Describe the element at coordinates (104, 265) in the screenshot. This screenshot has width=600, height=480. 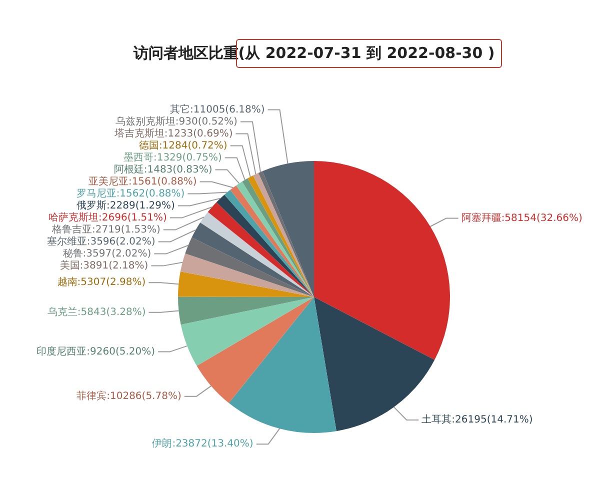
I see `slice-label: 美国:3891(2.18%)` at that location.